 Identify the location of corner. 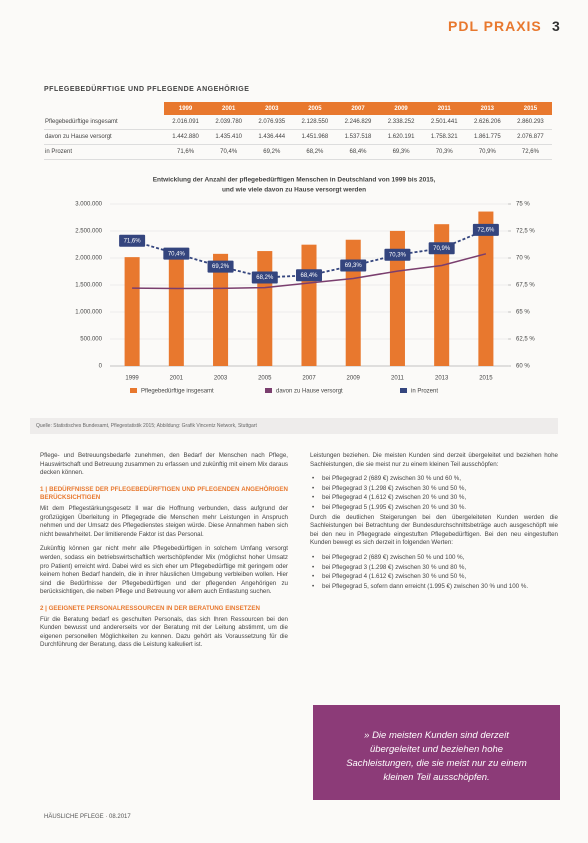
(104, 108).